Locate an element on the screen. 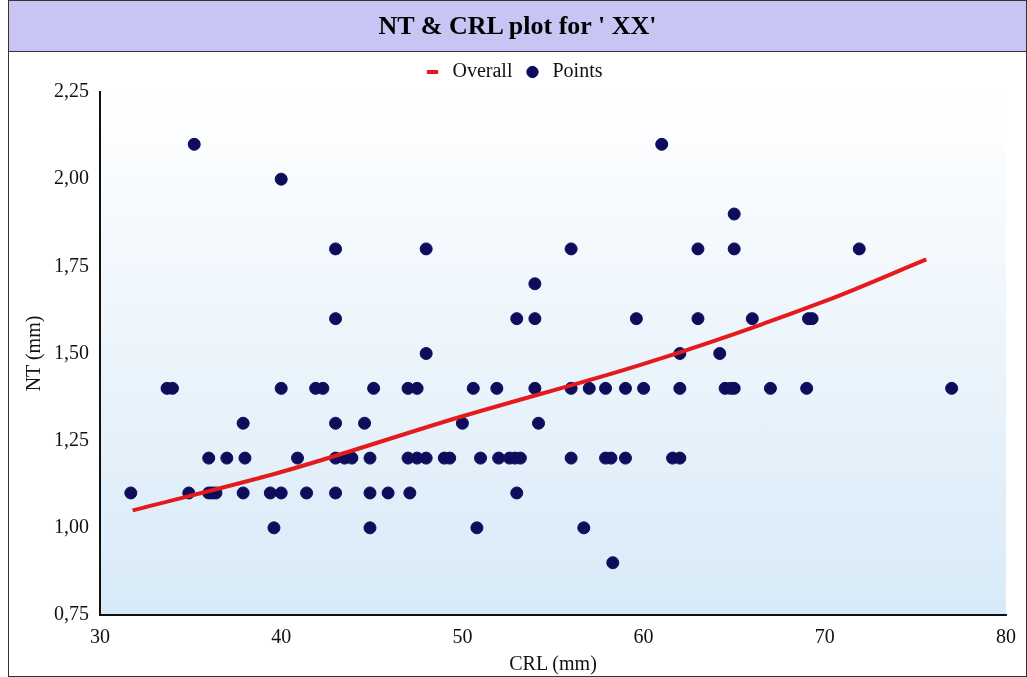 This screenshot has height=677, width=1027. x-tick-label: 70 is located at coordinates (824, 636).